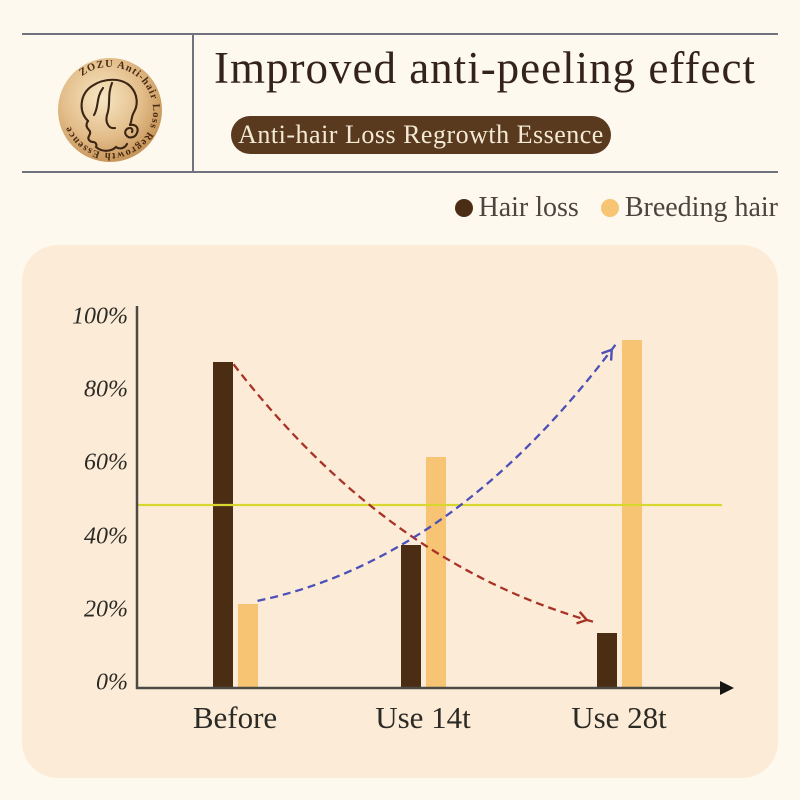  Describe the element at coordinates (421, 135) in the screenshot. I see `product-badge: Anti-hair Loss Regrowth Essence` at that location.